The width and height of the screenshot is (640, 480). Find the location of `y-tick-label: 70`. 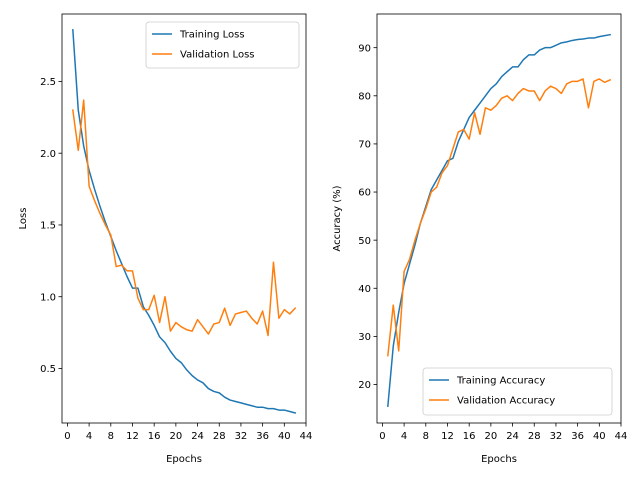

y-tick-label: 70 is located at coordinates (364, 145).